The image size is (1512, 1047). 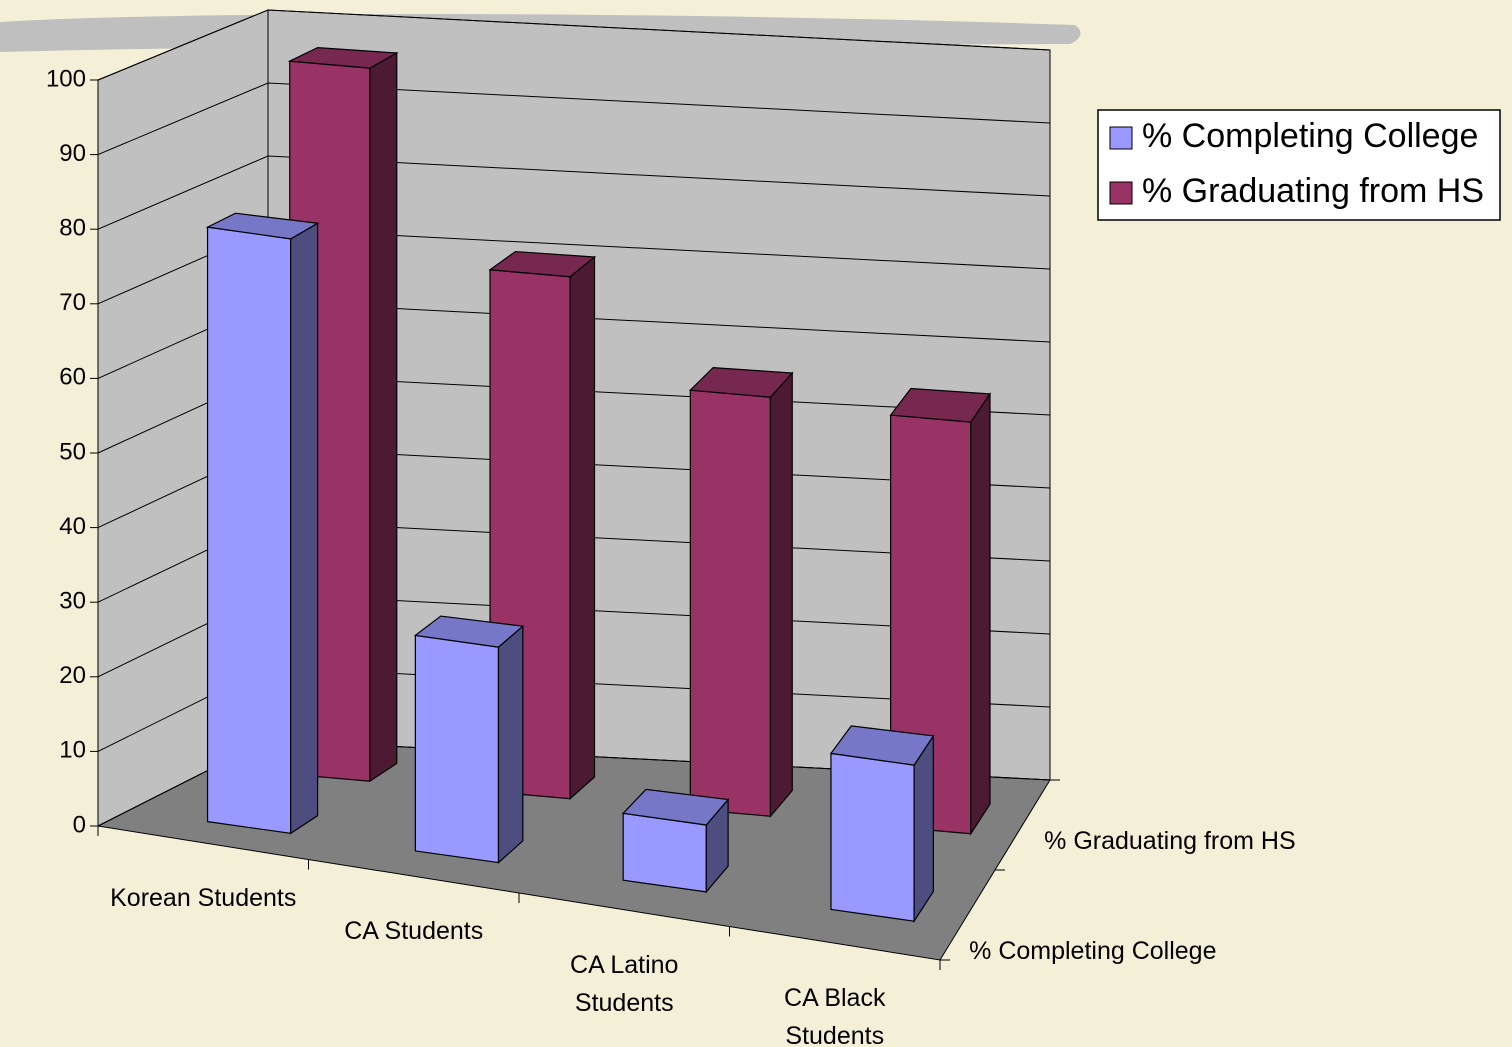 What do you see at coordinates (72, 302) in the screenshot?
I see `y-tick-label: 70` at bounding box center [72, 302].